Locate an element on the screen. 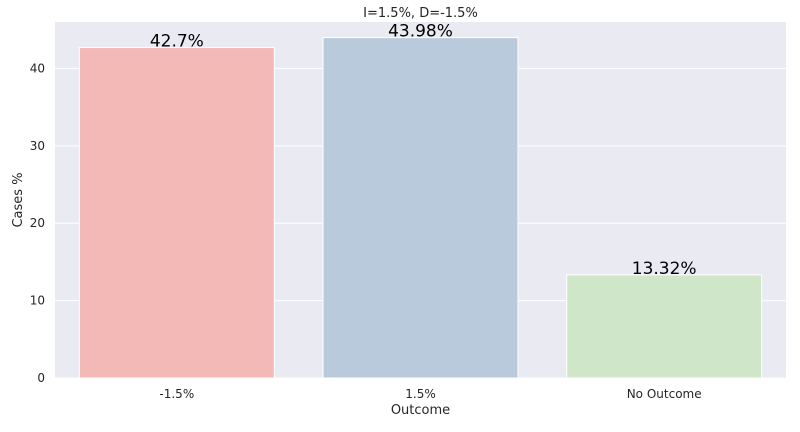  x-tick-label: -1.5% is located at coordinates (176, 394).